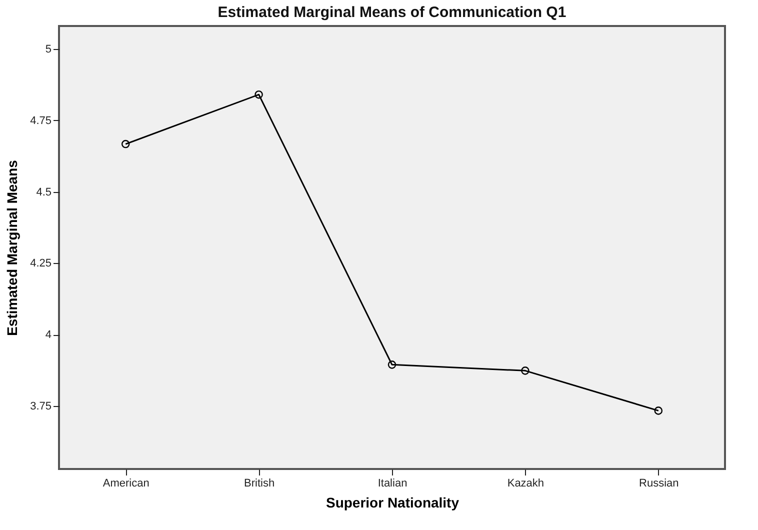 The image size is (758, 530). What do you see at coordinates (259, 484) in the screenshot?
I see `x-tick-label: British` at bounding box center [259, 484].